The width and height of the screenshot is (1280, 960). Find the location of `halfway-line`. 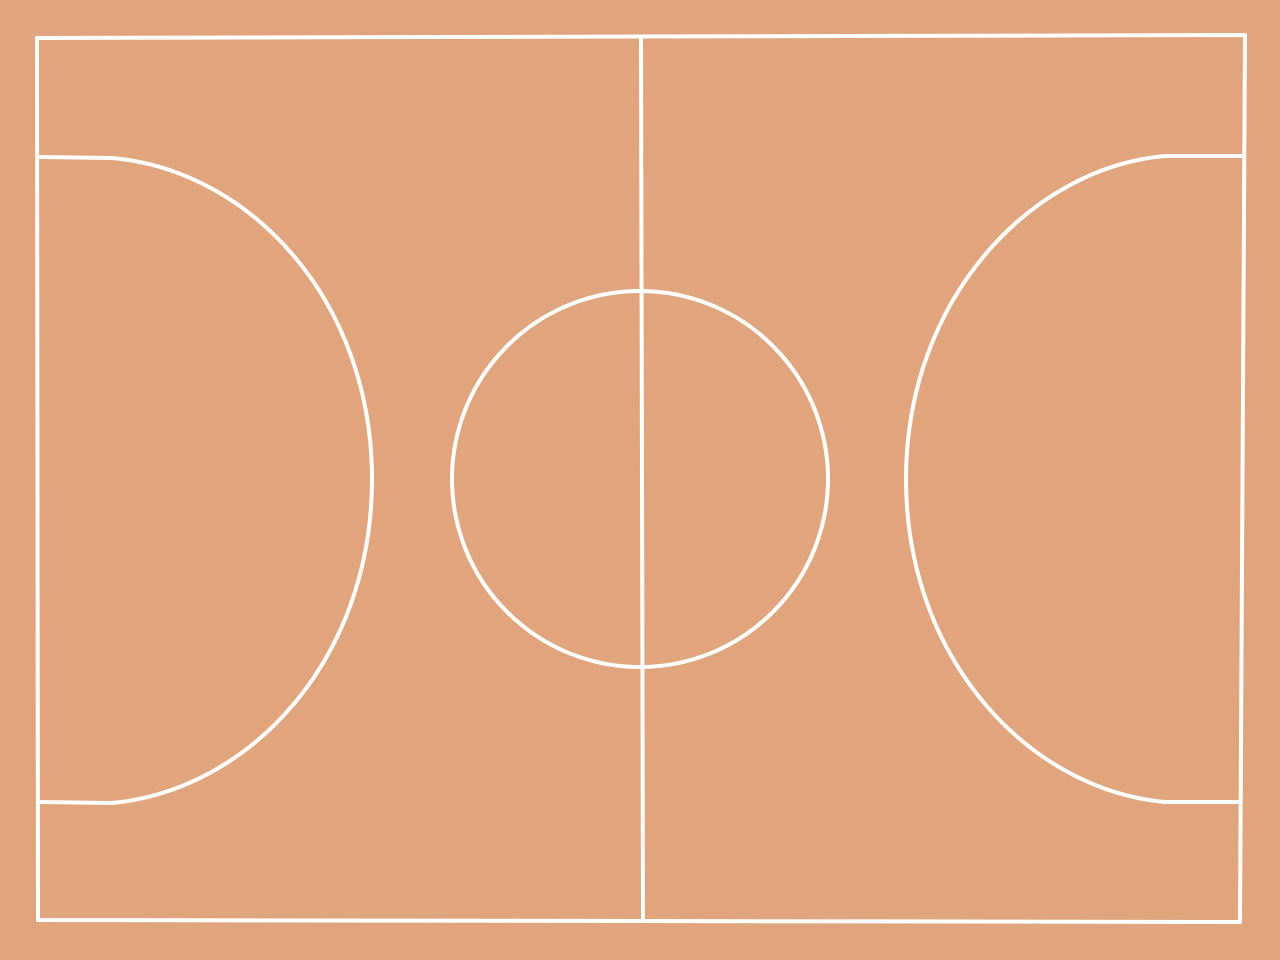

halfway-line is located at coordinates (642, 478).